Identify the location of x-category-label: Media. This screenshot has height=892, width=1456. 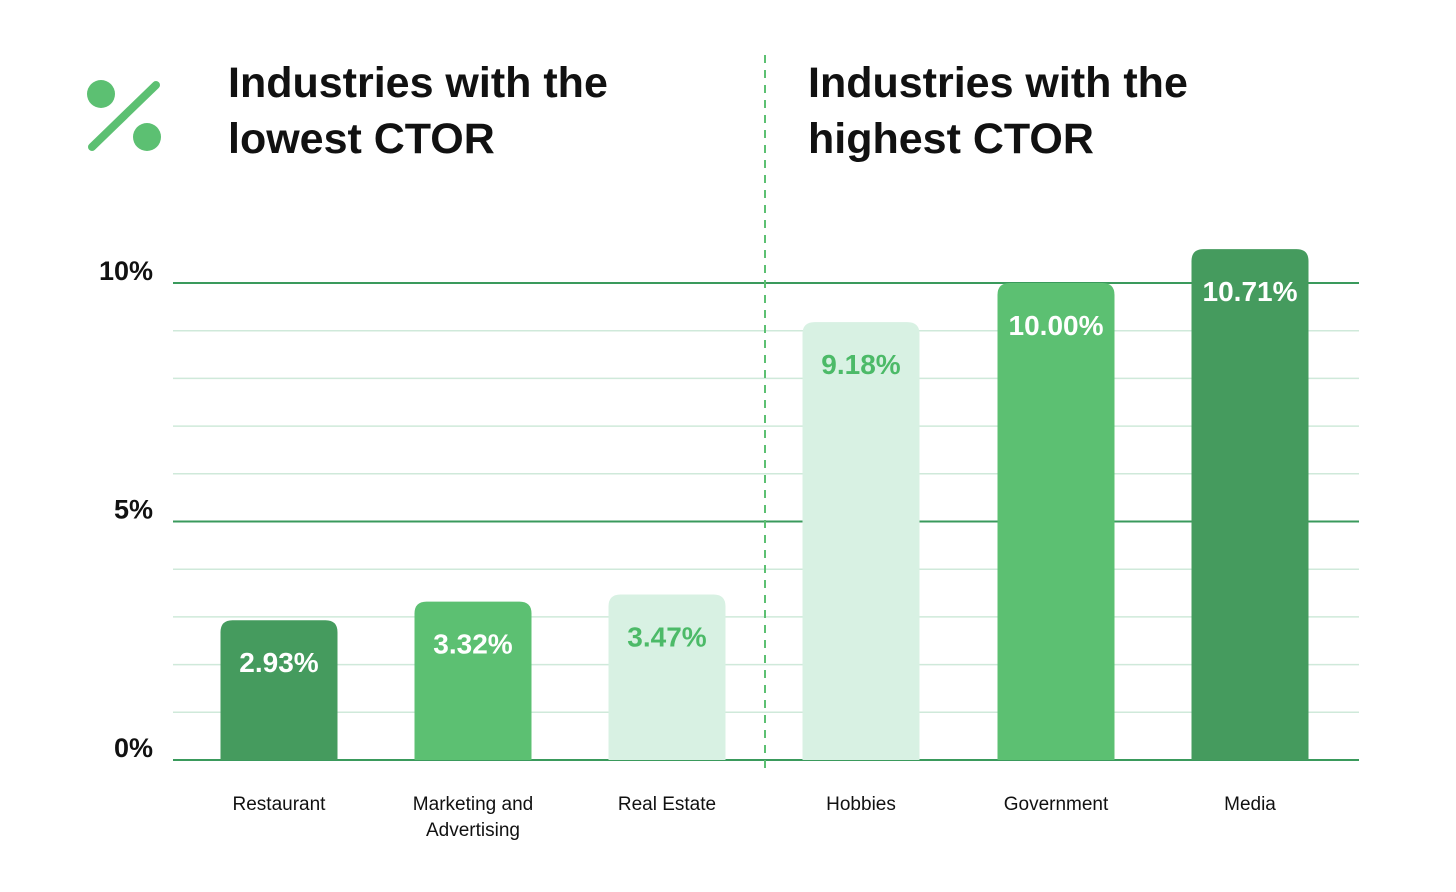
(1250, 804).